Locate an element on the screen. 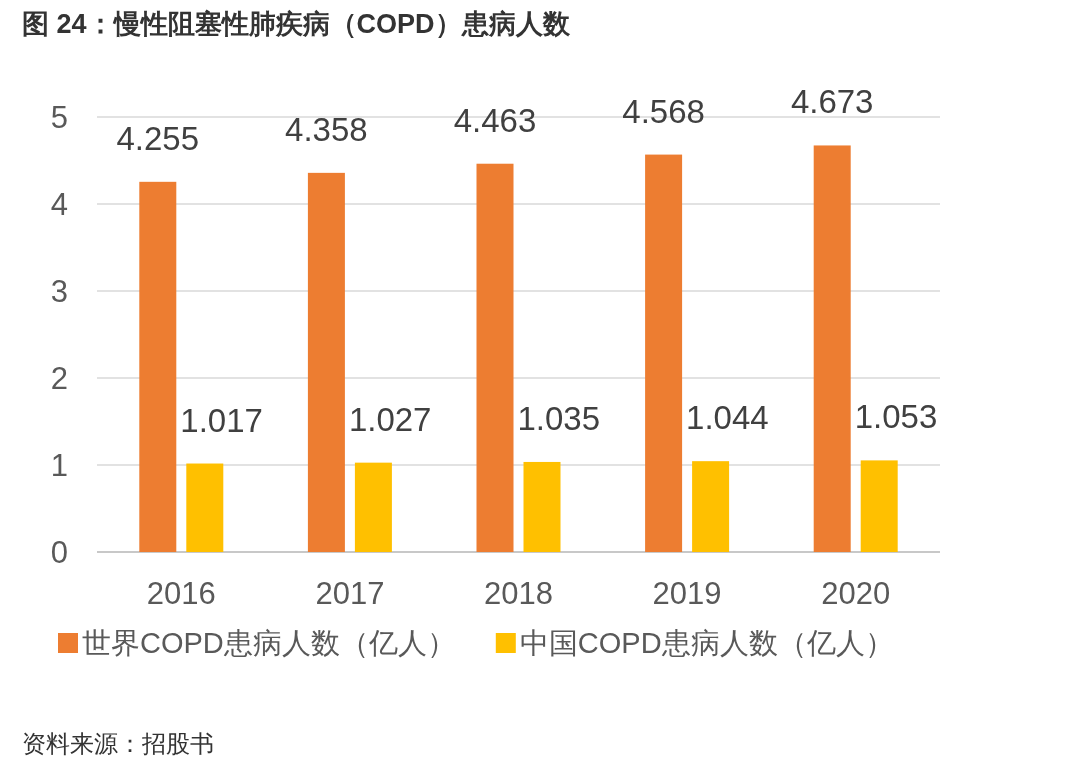 The width and height of the screenshot is (1086, 771). x-tick-label: 2017 is located at coordinates (350, 593).